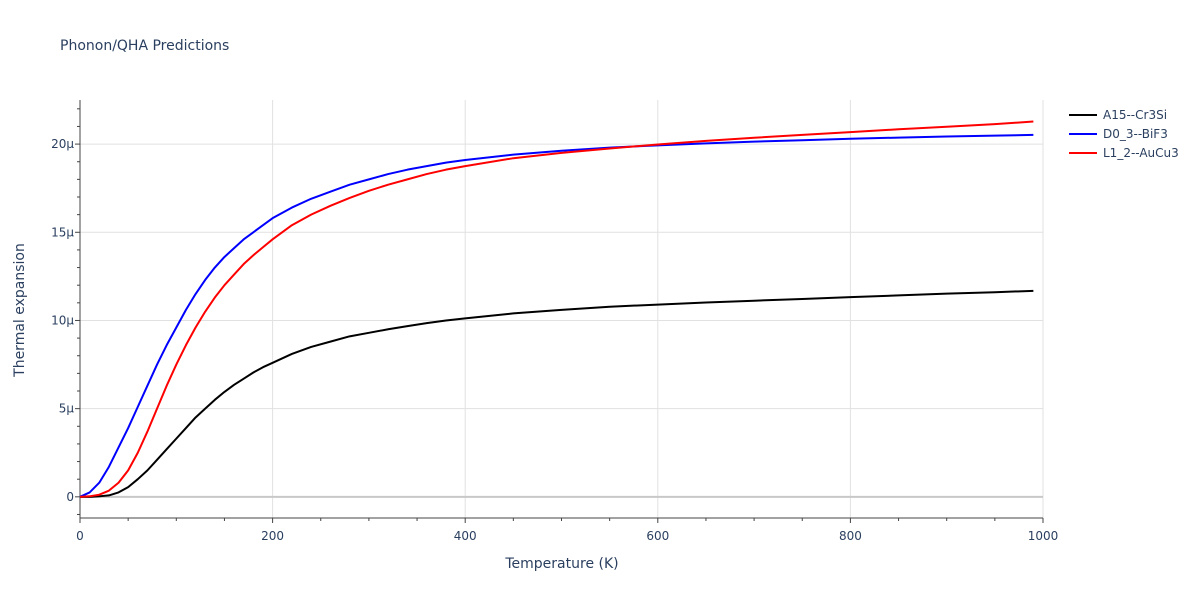 The image size is (1200, 600). What do you see at coordinates (465, 536) in the screenshot?
I see `x-tick-label: 400` at bounding box center [465, 536].